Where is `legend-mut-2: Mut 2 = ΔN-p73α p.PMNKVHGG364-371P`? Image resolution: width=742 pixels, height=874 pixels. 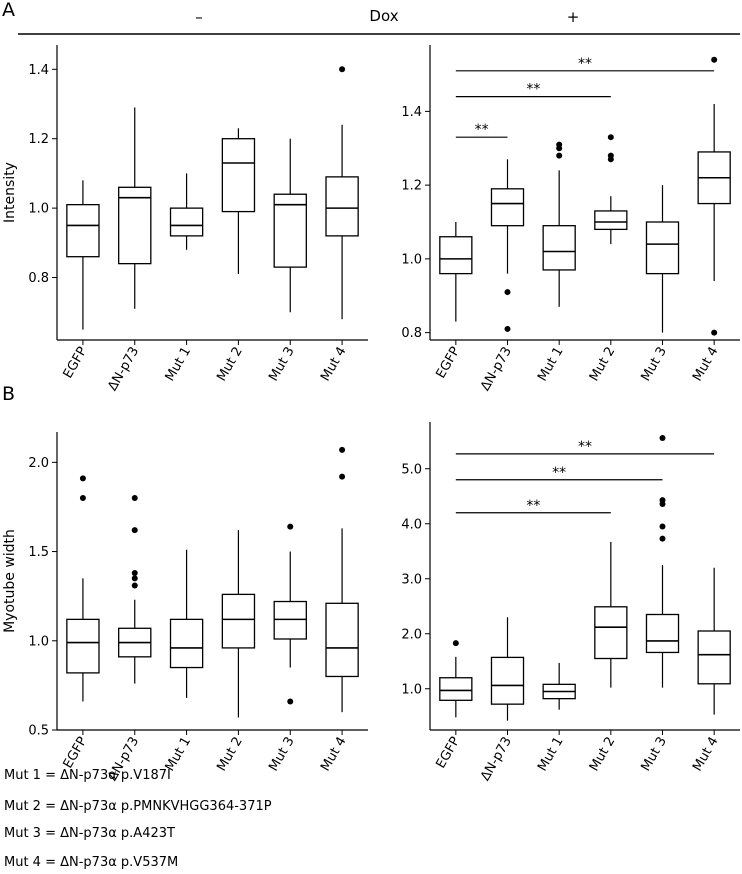
legend-mut-2: Mut 2 = ΔN-p73α p.PMNKVHGG364-371P is located at coordinates (138, 806).